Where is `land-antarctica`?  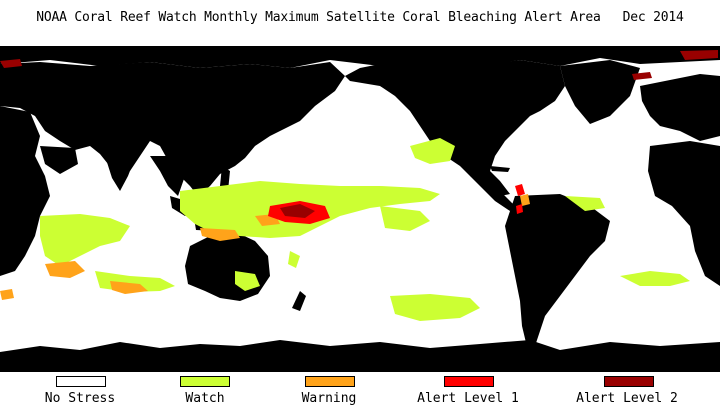 land-antarctica is located at coordinates (360, 356).